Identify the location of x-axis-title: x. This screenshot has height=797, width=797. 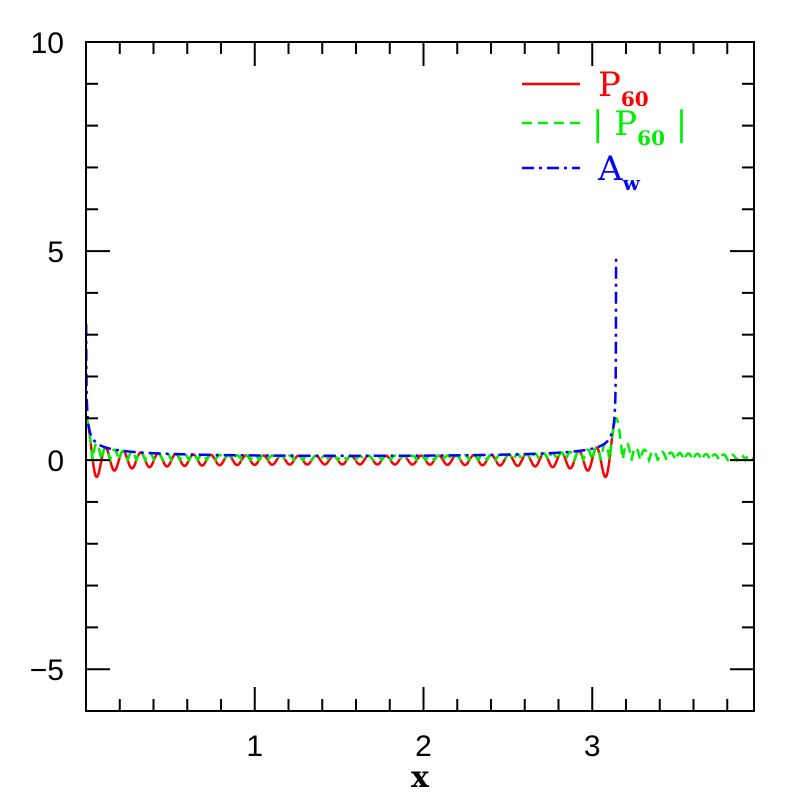
(420, 777).